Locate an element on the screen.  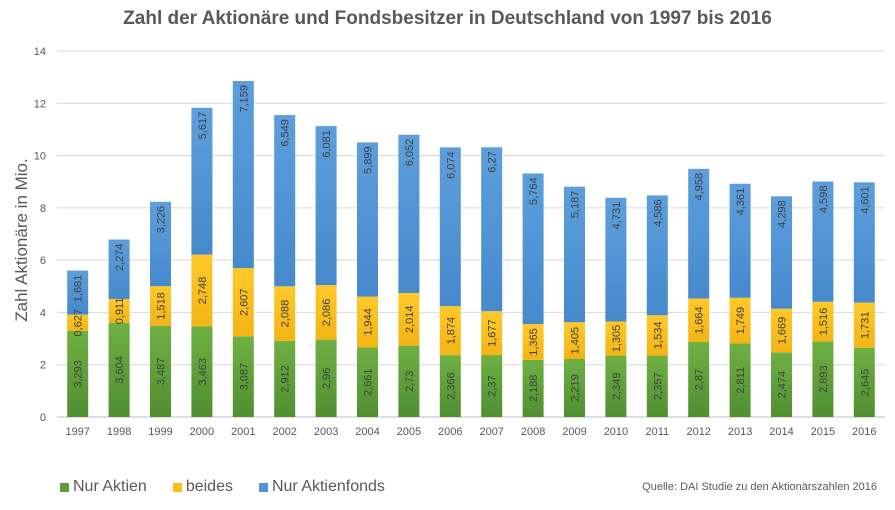
y-tick-label: 0 is located at coordinates (43, 418).